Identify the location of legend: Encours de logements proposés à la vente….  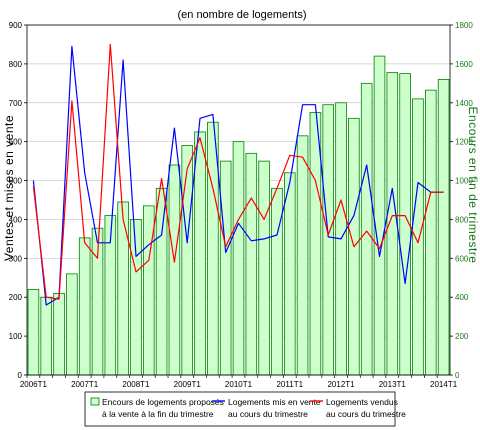
(245, 409).